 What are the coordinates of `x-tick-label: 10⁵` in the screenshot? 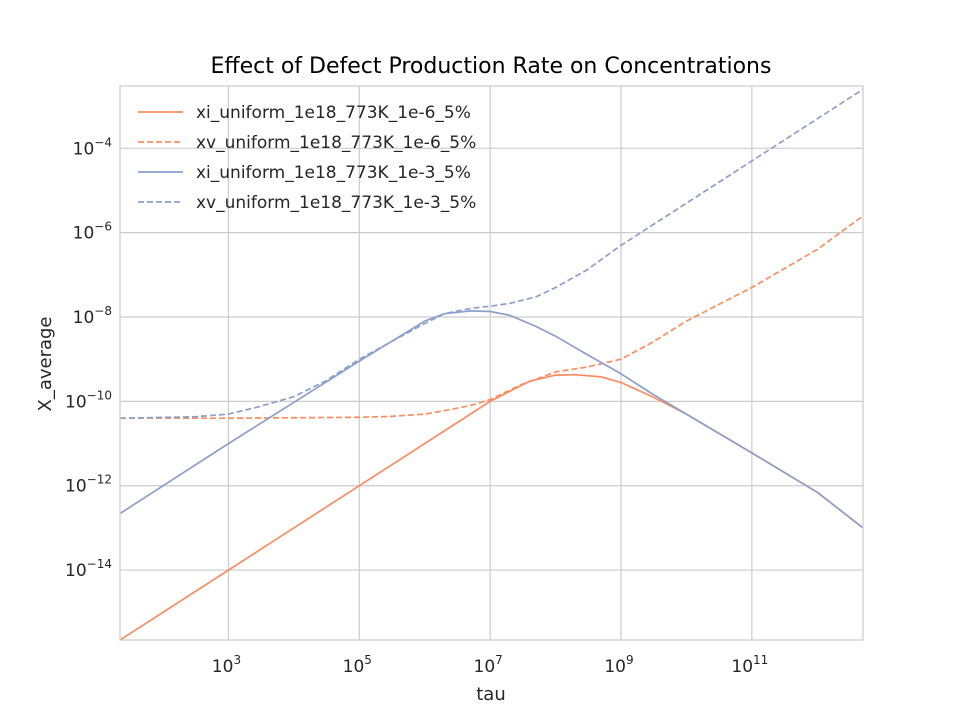 It's located at (357, 665).